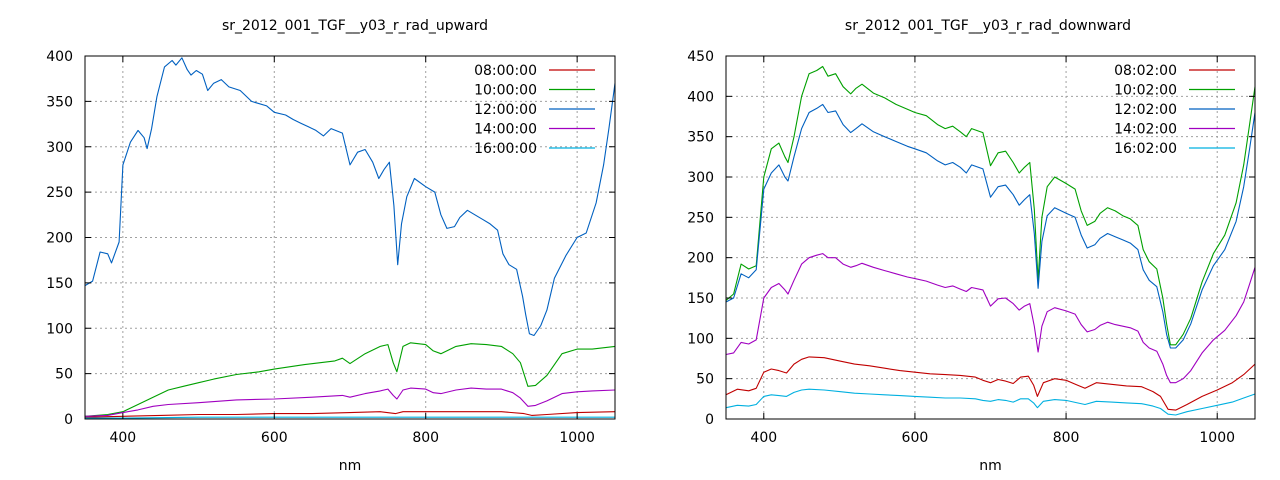 This screenshot has width=1280, height=480. I want to click on legend-label: 14:00:00, so click(505, 130).